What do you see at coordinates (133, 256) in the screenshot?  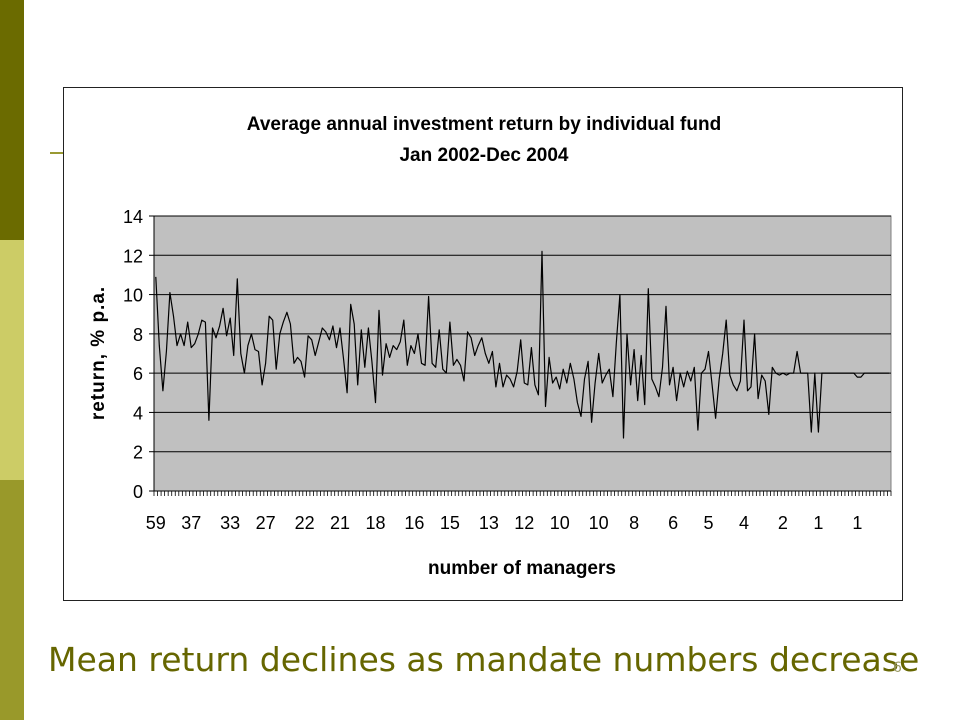 I see `y-tick-label: 12` at bounding box center [133, 256].